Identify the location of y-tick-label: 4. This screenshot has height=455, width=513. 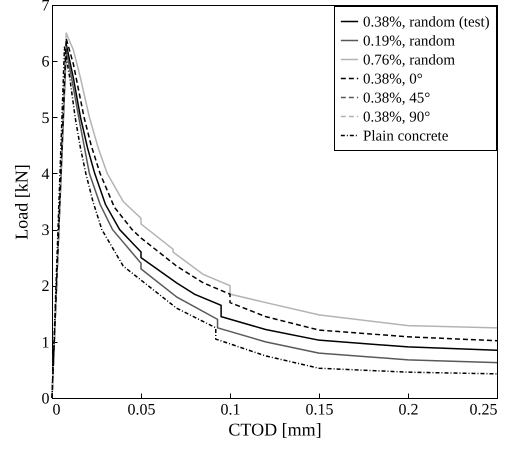
(46, 174).